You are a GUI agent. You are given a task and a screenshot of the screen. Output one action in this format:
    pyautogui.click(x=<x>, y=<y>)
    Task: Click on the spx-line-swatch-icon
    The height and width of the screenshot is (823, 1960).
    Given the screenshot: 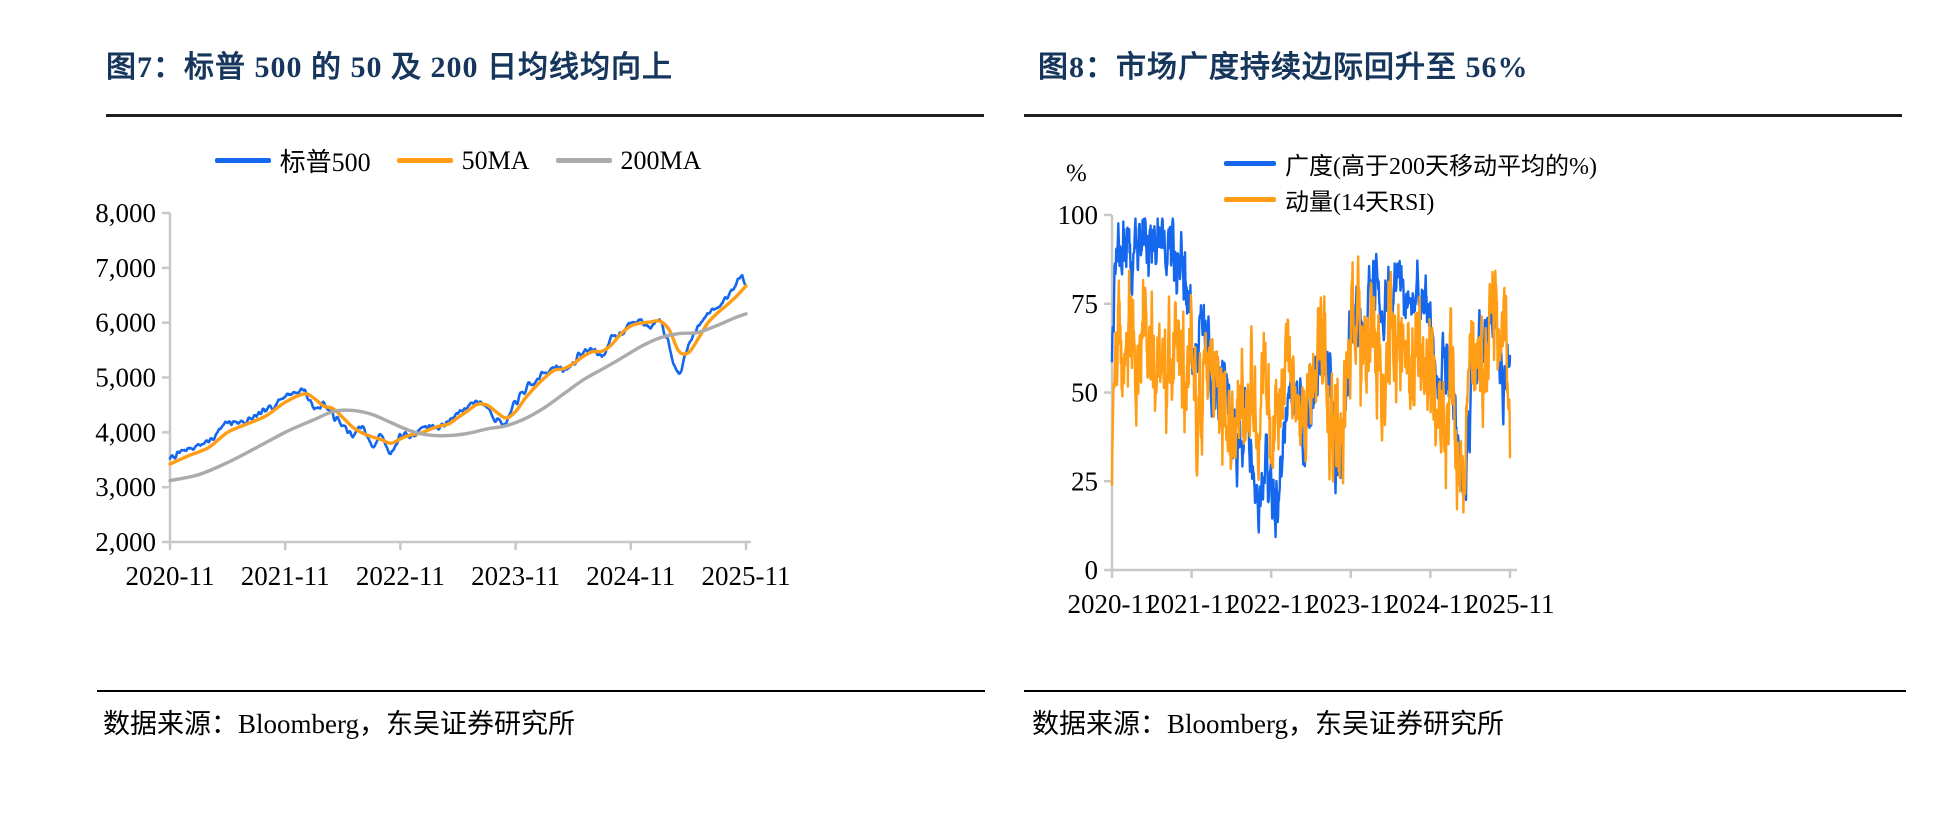 What is the action you would take?
    pyautogui.click(x=242, y=160)
    